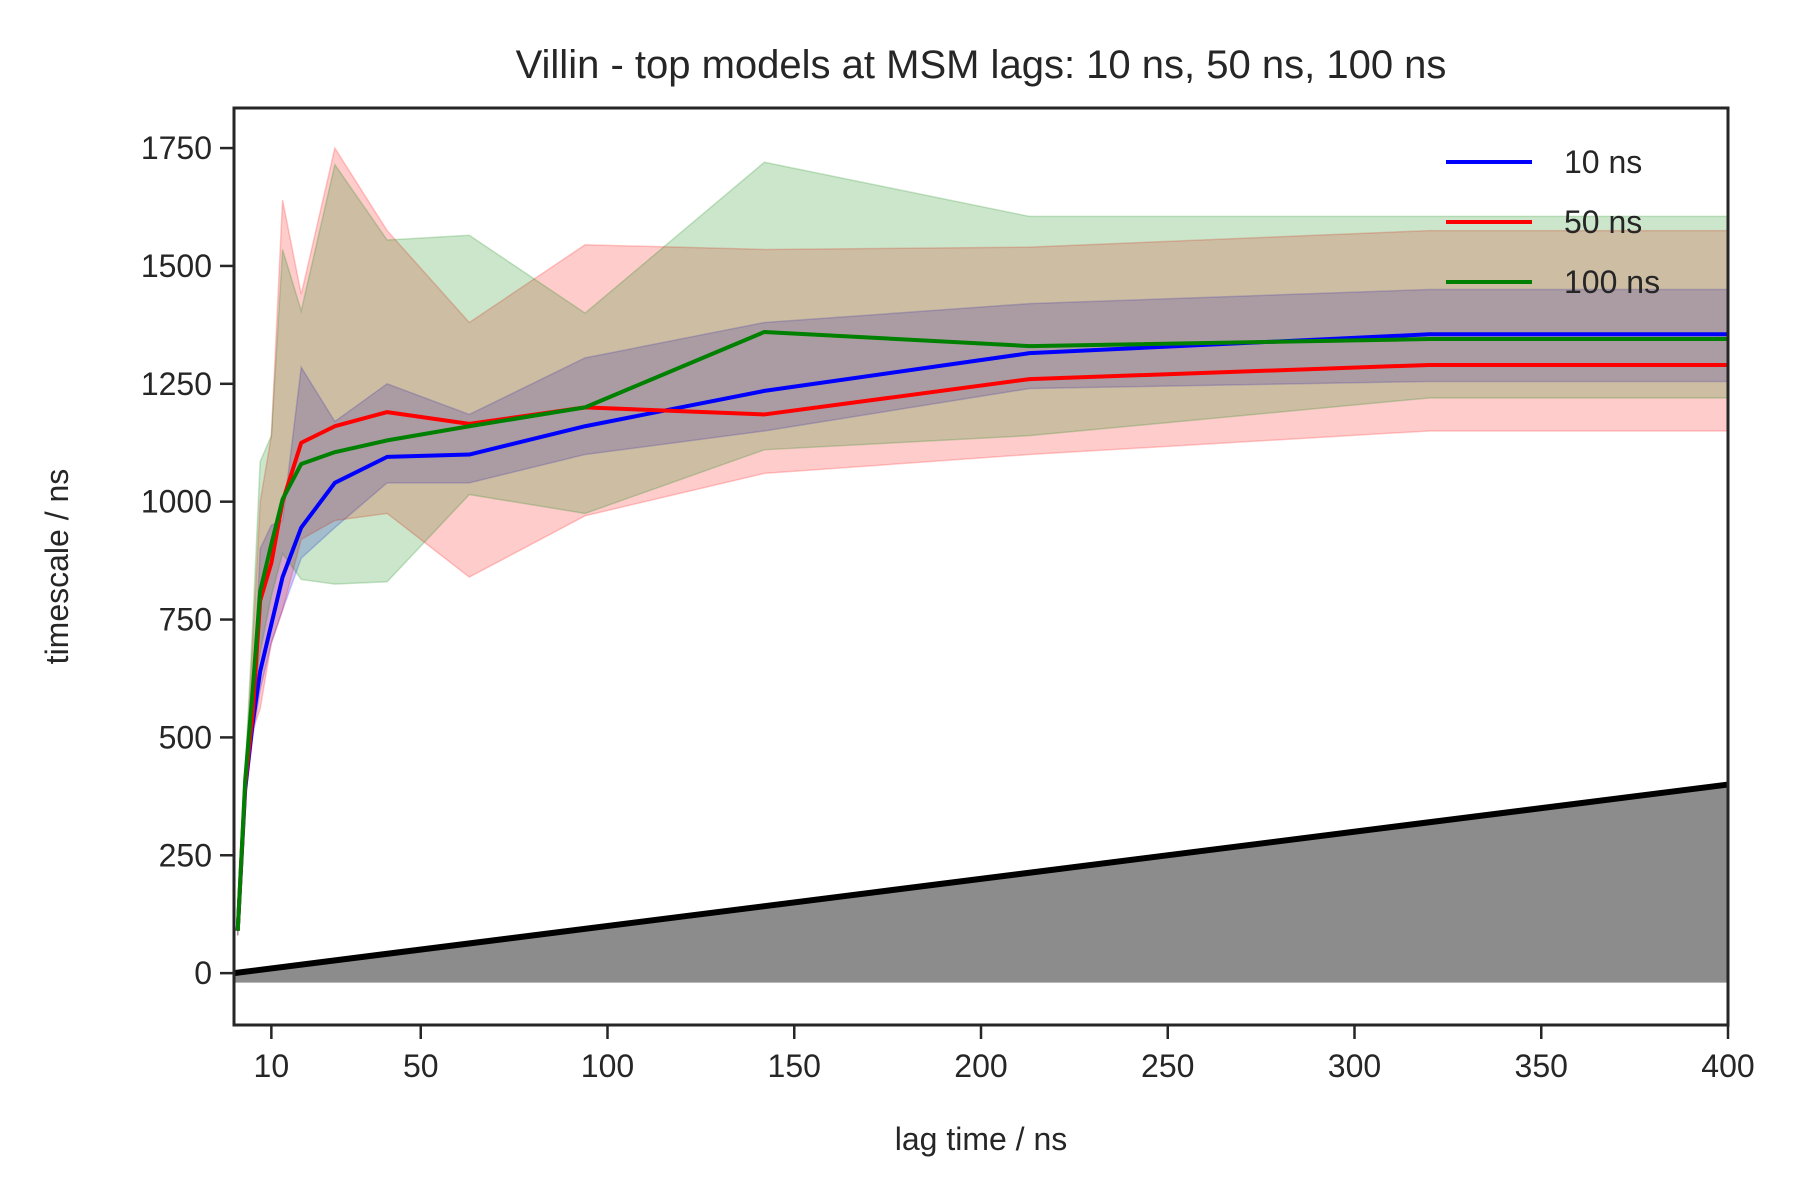  Describe the element at coordinates (1167, 1066) in the screenshot. I see `x-tick-label: 250` at that location.